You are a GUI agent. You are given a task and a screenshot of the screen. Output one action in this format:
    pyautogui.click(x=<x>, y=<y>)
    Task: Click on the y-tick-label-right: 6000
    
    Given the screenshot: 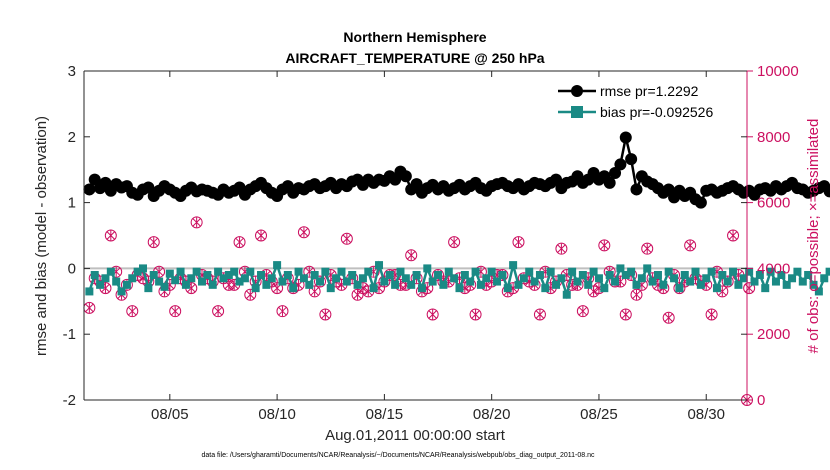 What is the action you would take?
    pyautogui.click(x=773, y=203)
    